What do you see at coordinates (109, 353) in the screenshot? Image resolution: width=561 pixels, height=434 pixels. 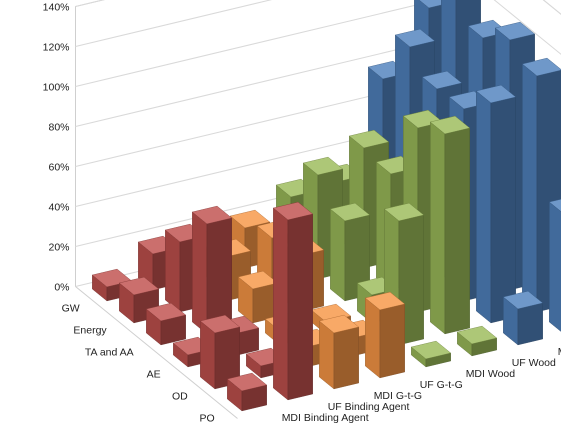 I see `category-label: TA and AA` at bounding box center [109, 353].